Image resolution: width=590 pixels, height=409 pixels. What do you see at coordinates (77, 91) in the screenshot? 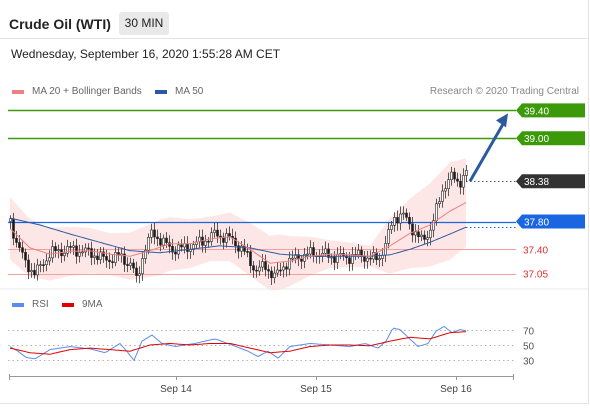
I see `legend-ma20-bb: MA 20 + Bollinger Bands` at bounding box center [77, 91].